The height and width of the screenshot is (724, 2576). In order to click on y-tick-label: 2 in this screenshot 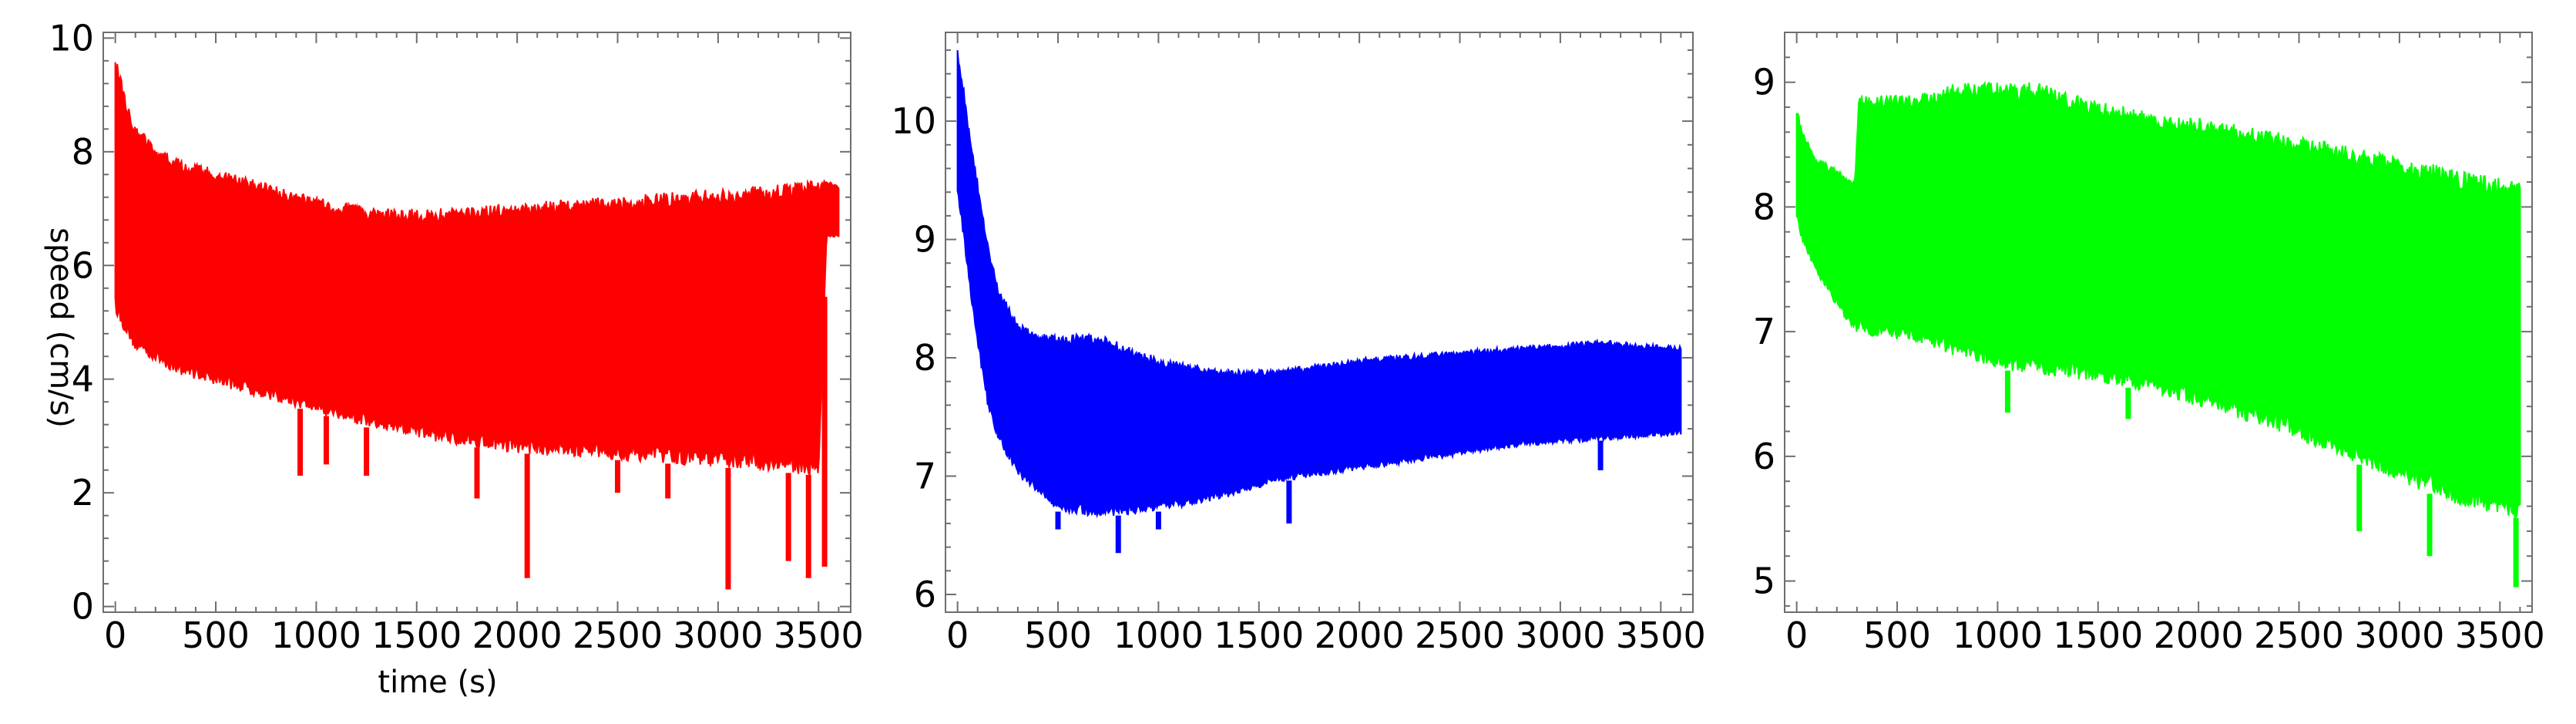, I will do `click(83, 493)`.